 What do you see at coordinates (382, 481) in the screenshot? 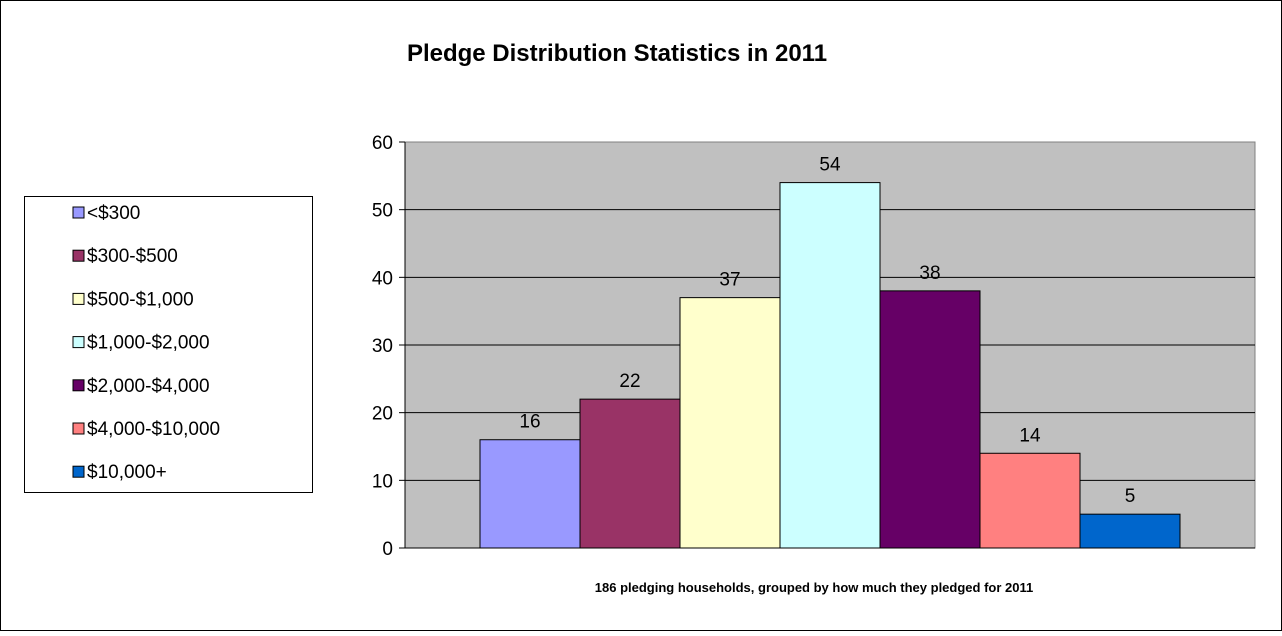
I see `y-tick-label: 10` at bounding box center [382, 481].